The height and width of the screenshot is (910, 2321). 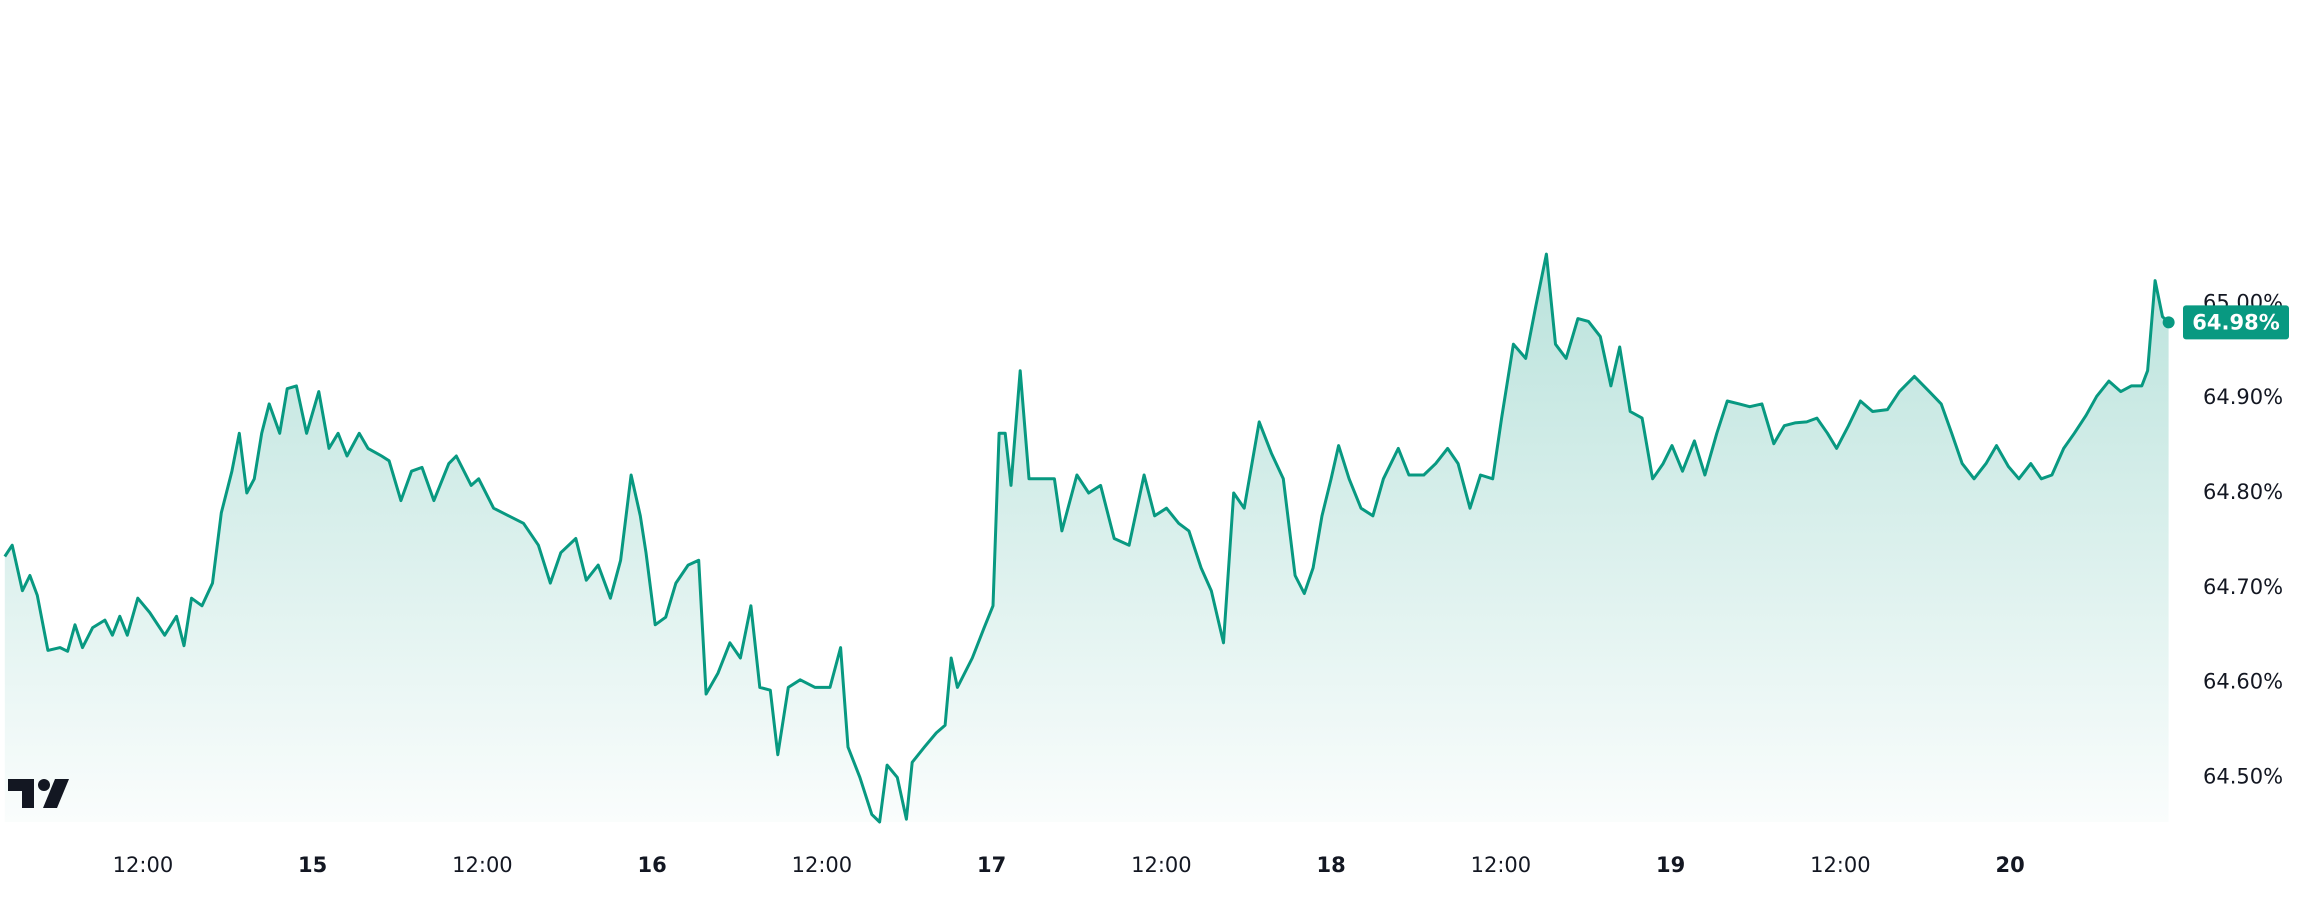 I want to click on x-tick-label: 20, so click(x=2009, y=865).